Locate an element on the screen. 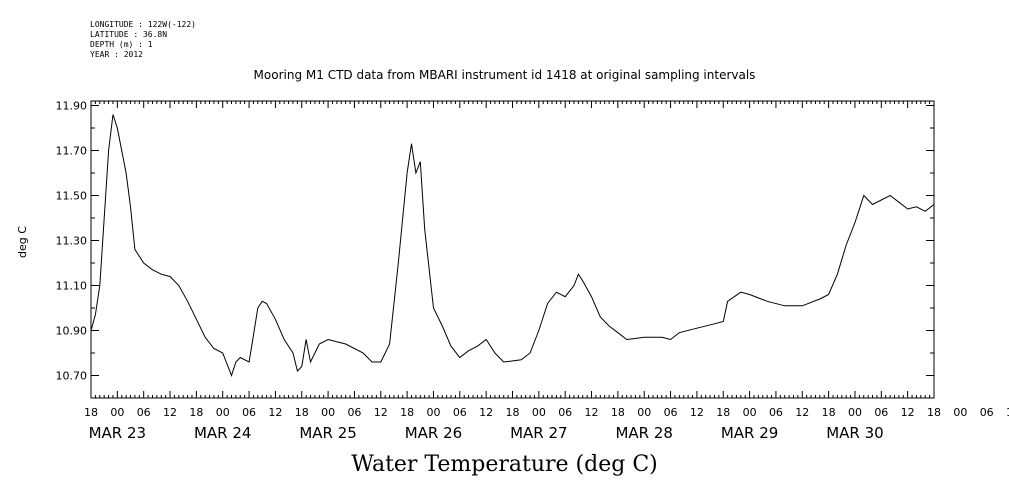 The image size is (1009, 504). y-tick-label: 11.90 is located at coordinates (72, 106).